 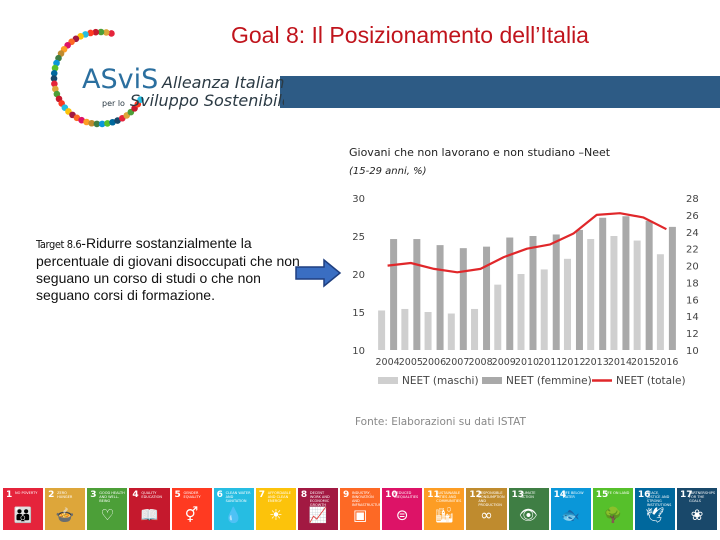 I want to click on sdg-number: 1, so click(x=9, y=495).